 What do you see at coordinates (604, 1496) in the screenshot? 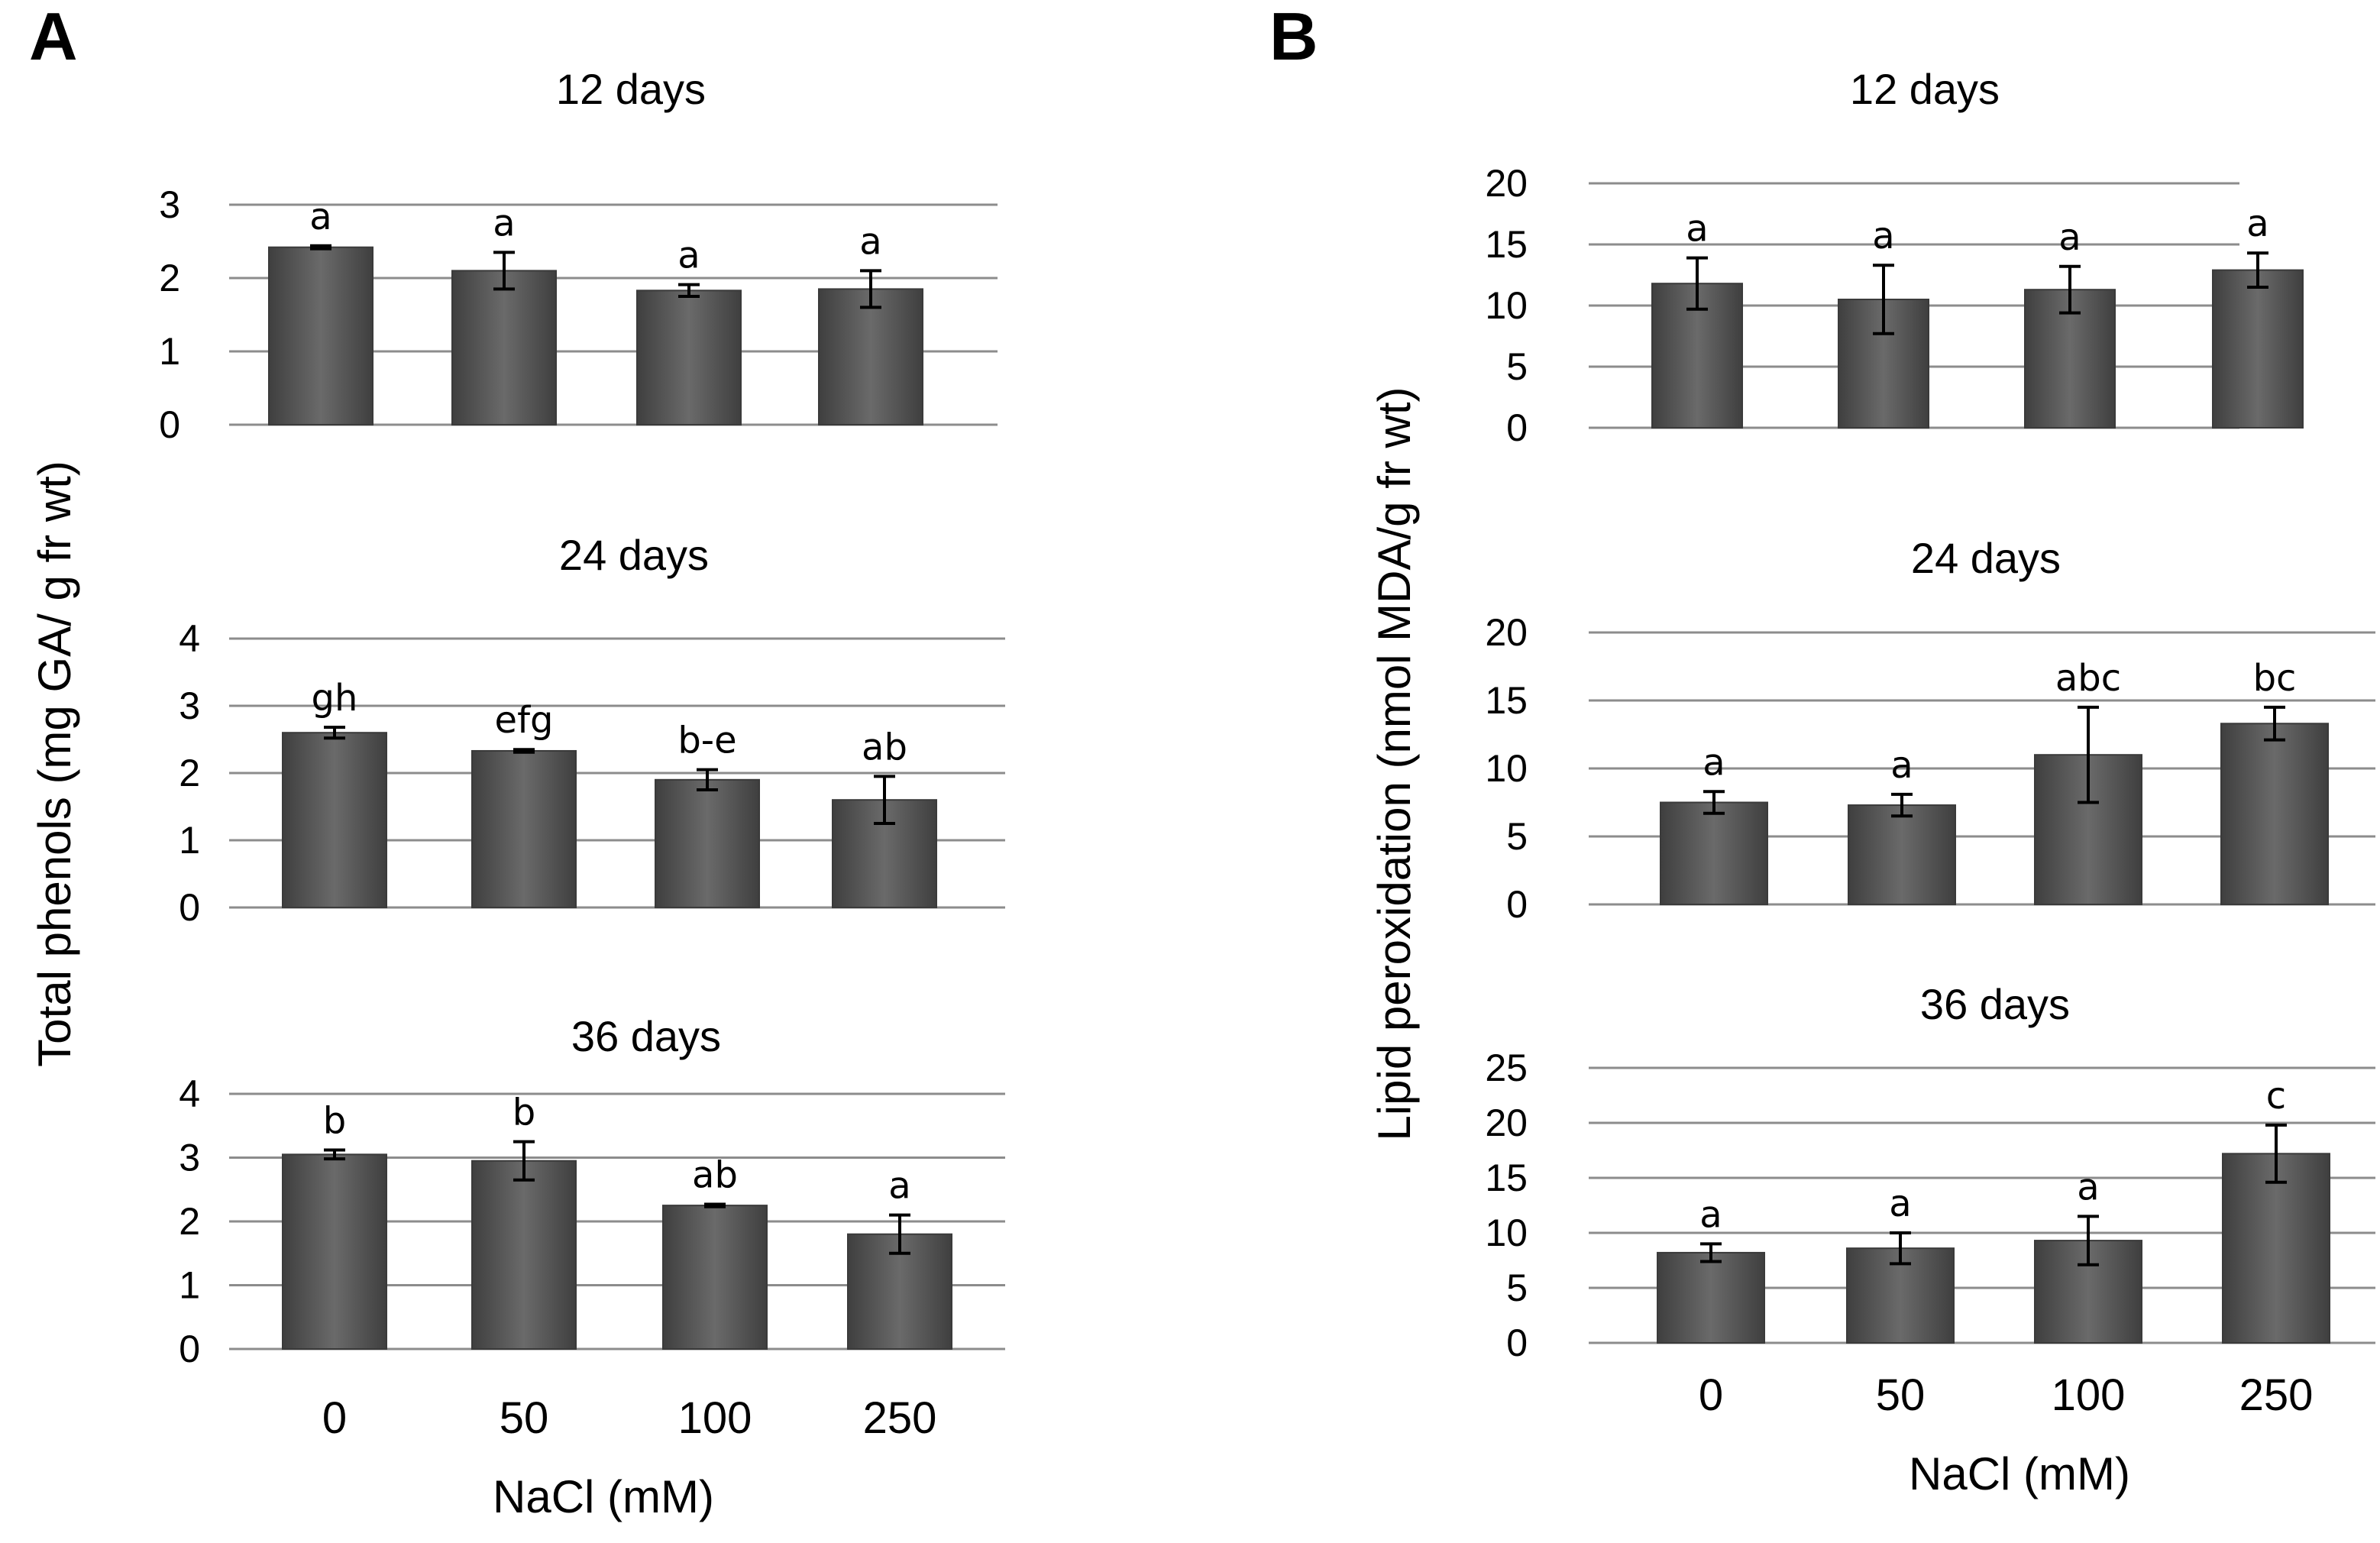
I see `x-axis-title-a: NaCl (mM)` at bounding box center [604, 1496].